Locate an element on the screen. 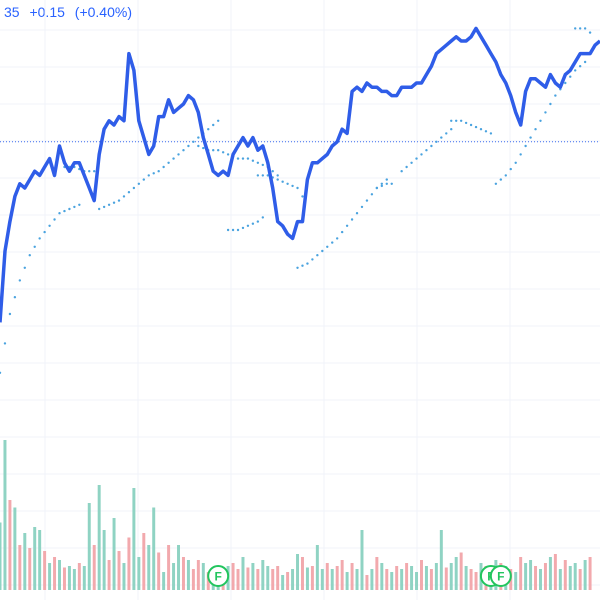 This screenshot has width=600, height=600. price-header: 35 +0.15 (+0.40%) is located at coordinates (71, 12).